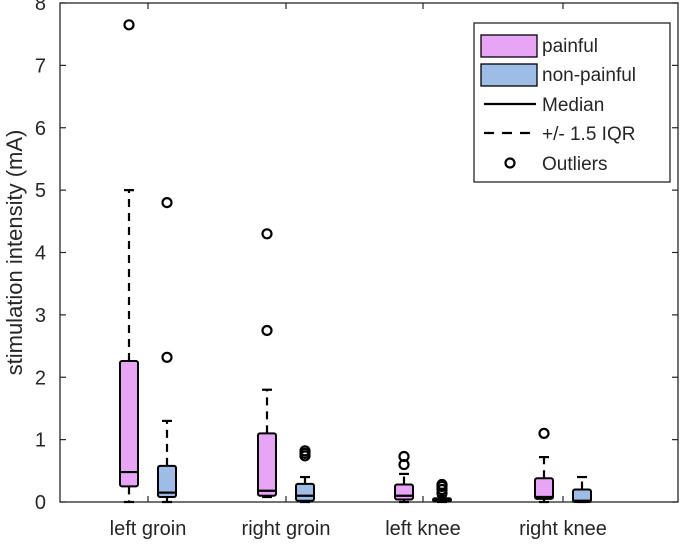  What do you see at coordinates (544, 465) in the screenshot?
I see `box-painful-right-knee` at bounding box center [544, 465].